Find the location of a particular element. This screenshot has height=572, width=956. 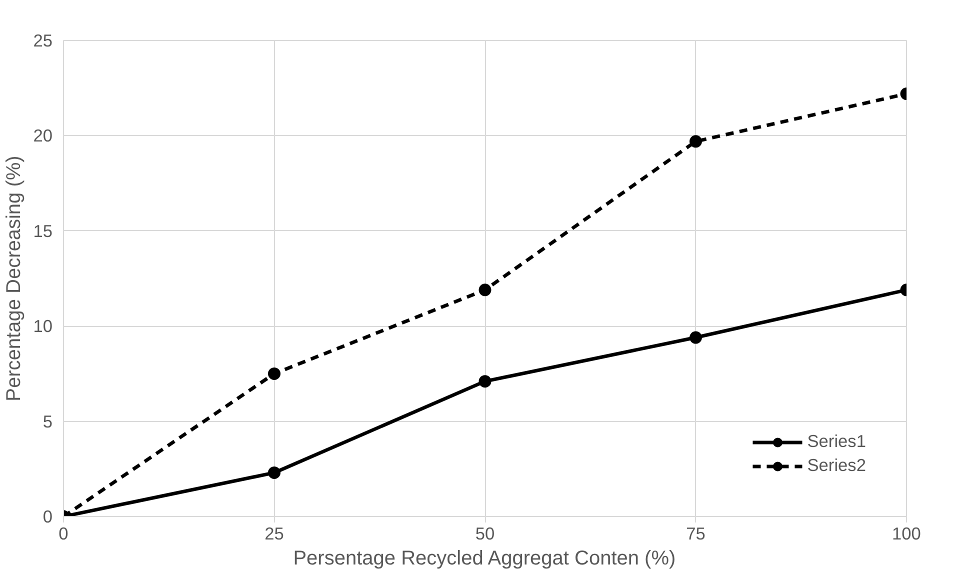

y-tick-label: 25 is located at coordinates (43, 40).